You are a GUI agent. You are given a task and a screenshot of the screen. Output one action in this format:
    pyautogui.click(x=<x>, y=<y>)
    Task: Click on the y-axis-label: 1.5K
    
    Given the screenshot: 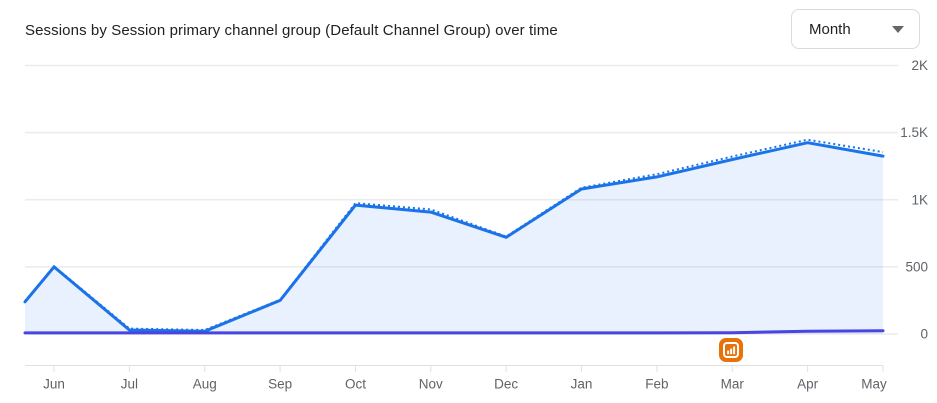 What is the action you would take?
    pyautogui.click(x=914, y=132)
    